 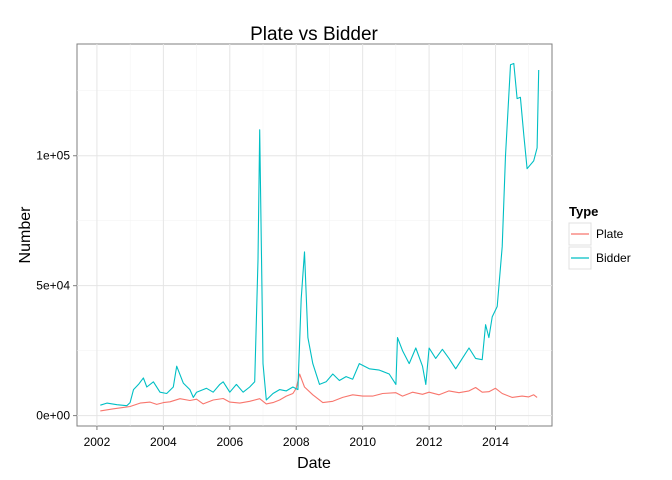 What do you see at coordinates (53, 286) in the screenshot?
I see `y-tick-label: 5e+04` at bounding box center [53, 286].